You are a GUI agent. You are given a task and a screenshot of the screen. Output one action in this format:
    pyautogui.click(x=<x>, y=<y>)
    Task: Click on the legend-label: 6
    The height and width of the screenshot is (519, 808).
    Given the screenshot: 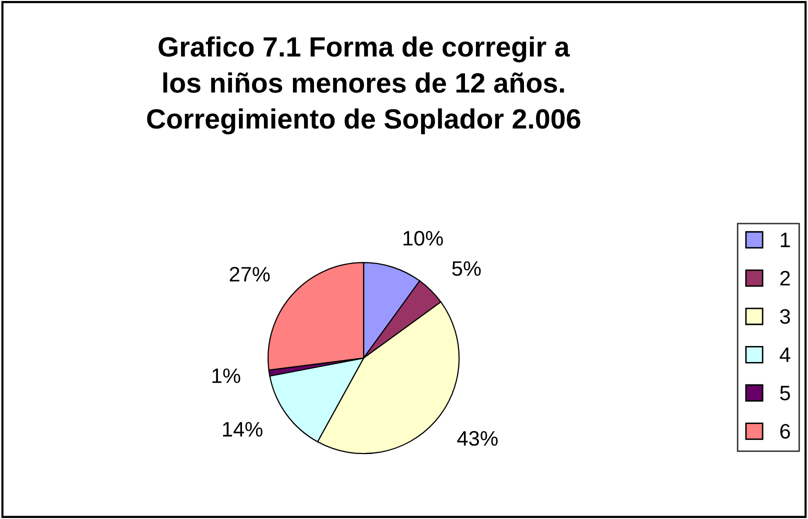 What is the action you would take?
    pyautogui.click(x=785, y=431)
    